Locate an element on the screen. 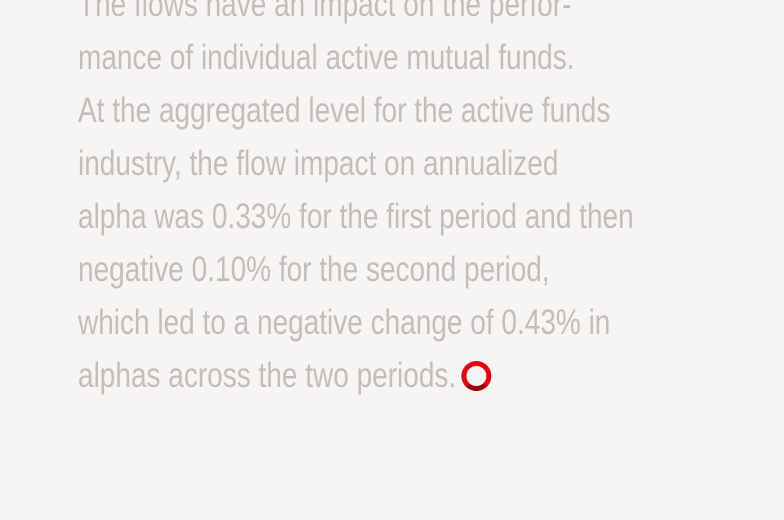  paragraph-line: negative 0.10% for the second period, is located at coordinates (314, 269).